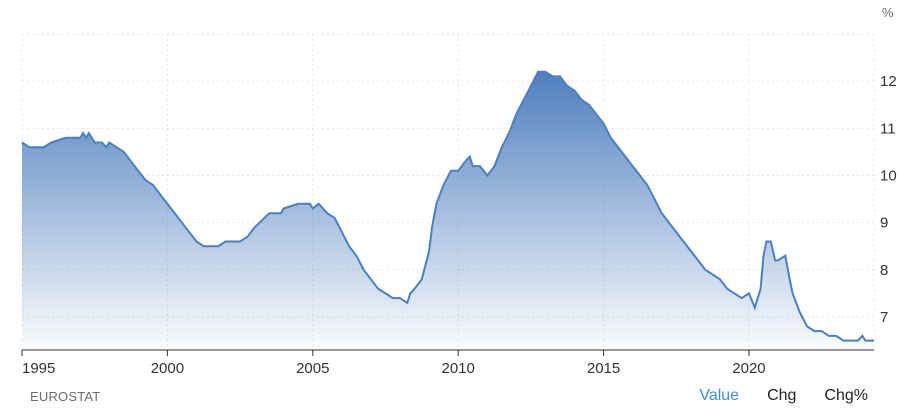 This screenshot has height=411, width=900. I want to click on source-label: EUROSTAT, so click(65, 396).